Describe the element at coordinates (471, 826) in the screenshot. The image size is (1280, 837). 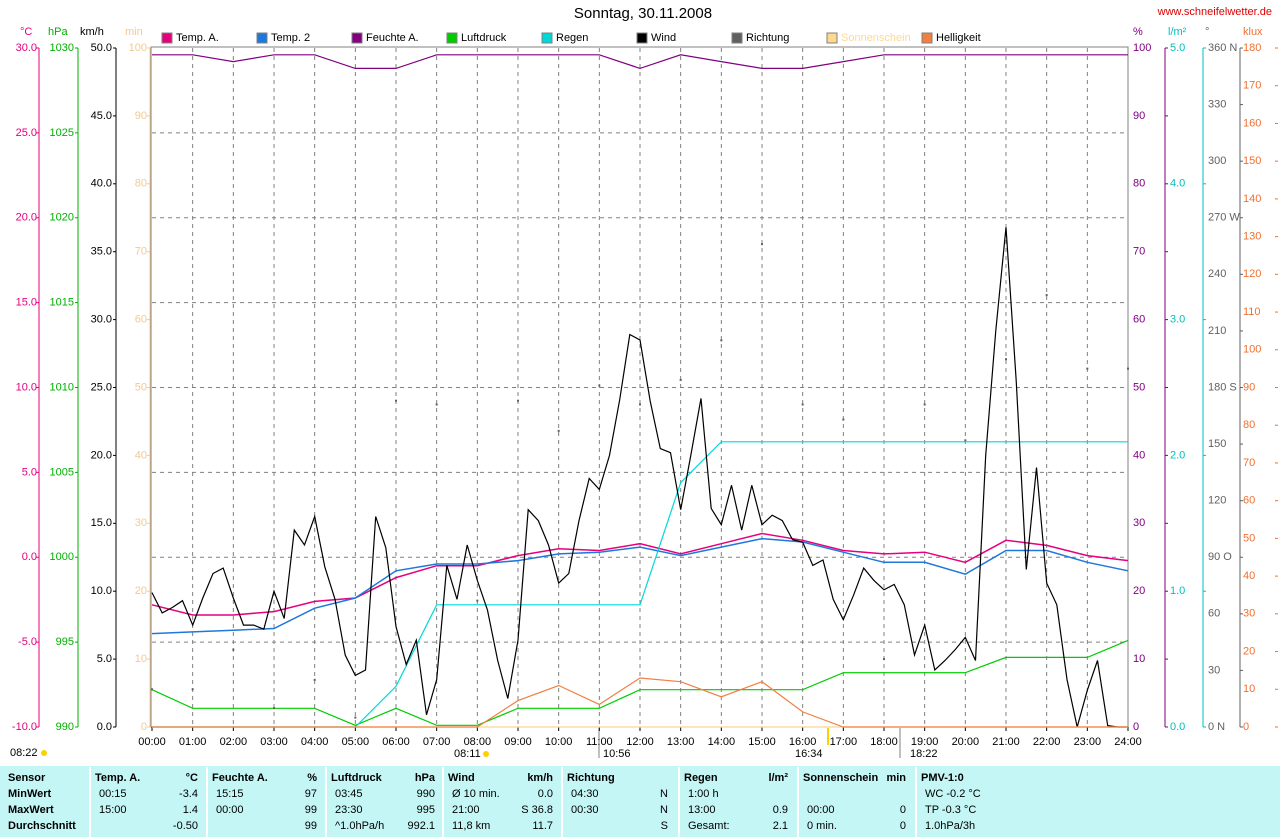
I see `table-cell: 11,8 km` at that location.